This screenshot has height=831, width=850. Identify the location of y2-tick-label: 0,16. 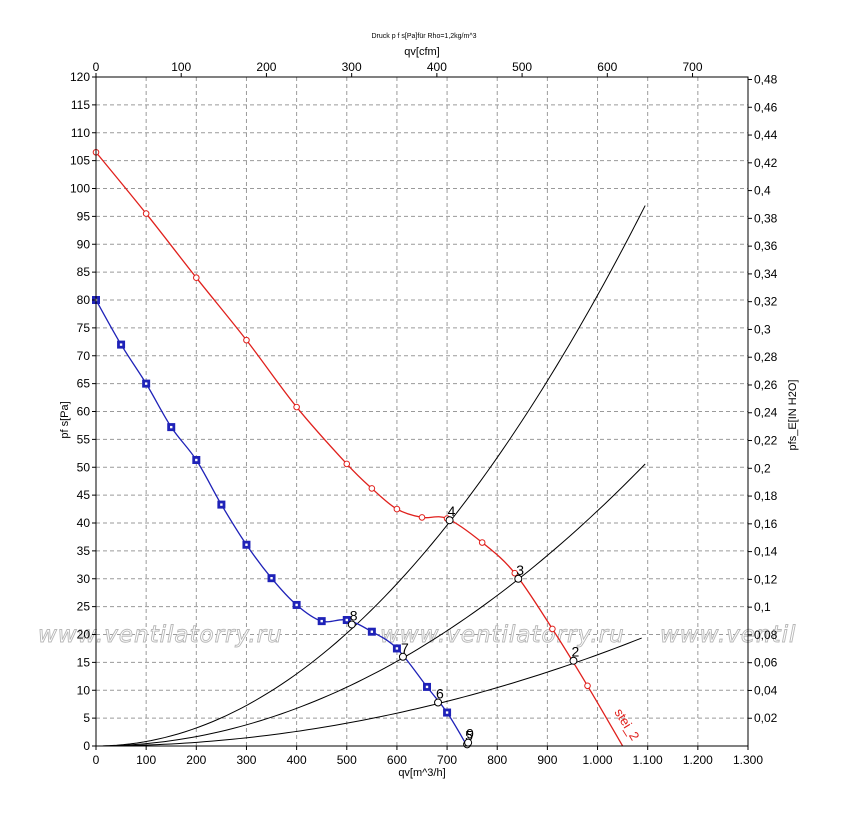
(766, 524).